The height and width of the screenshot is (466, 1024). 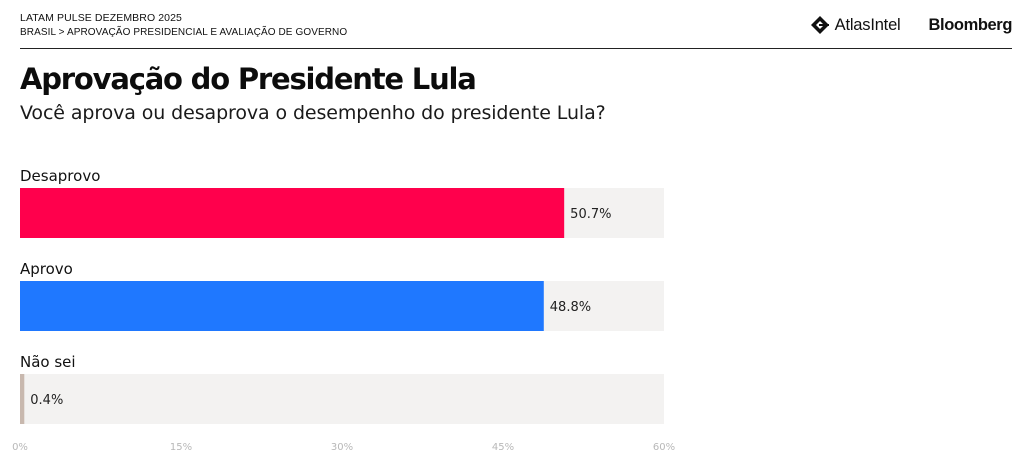 I want to click on atlasintel-mark-icon, so click(x=819, y=25).